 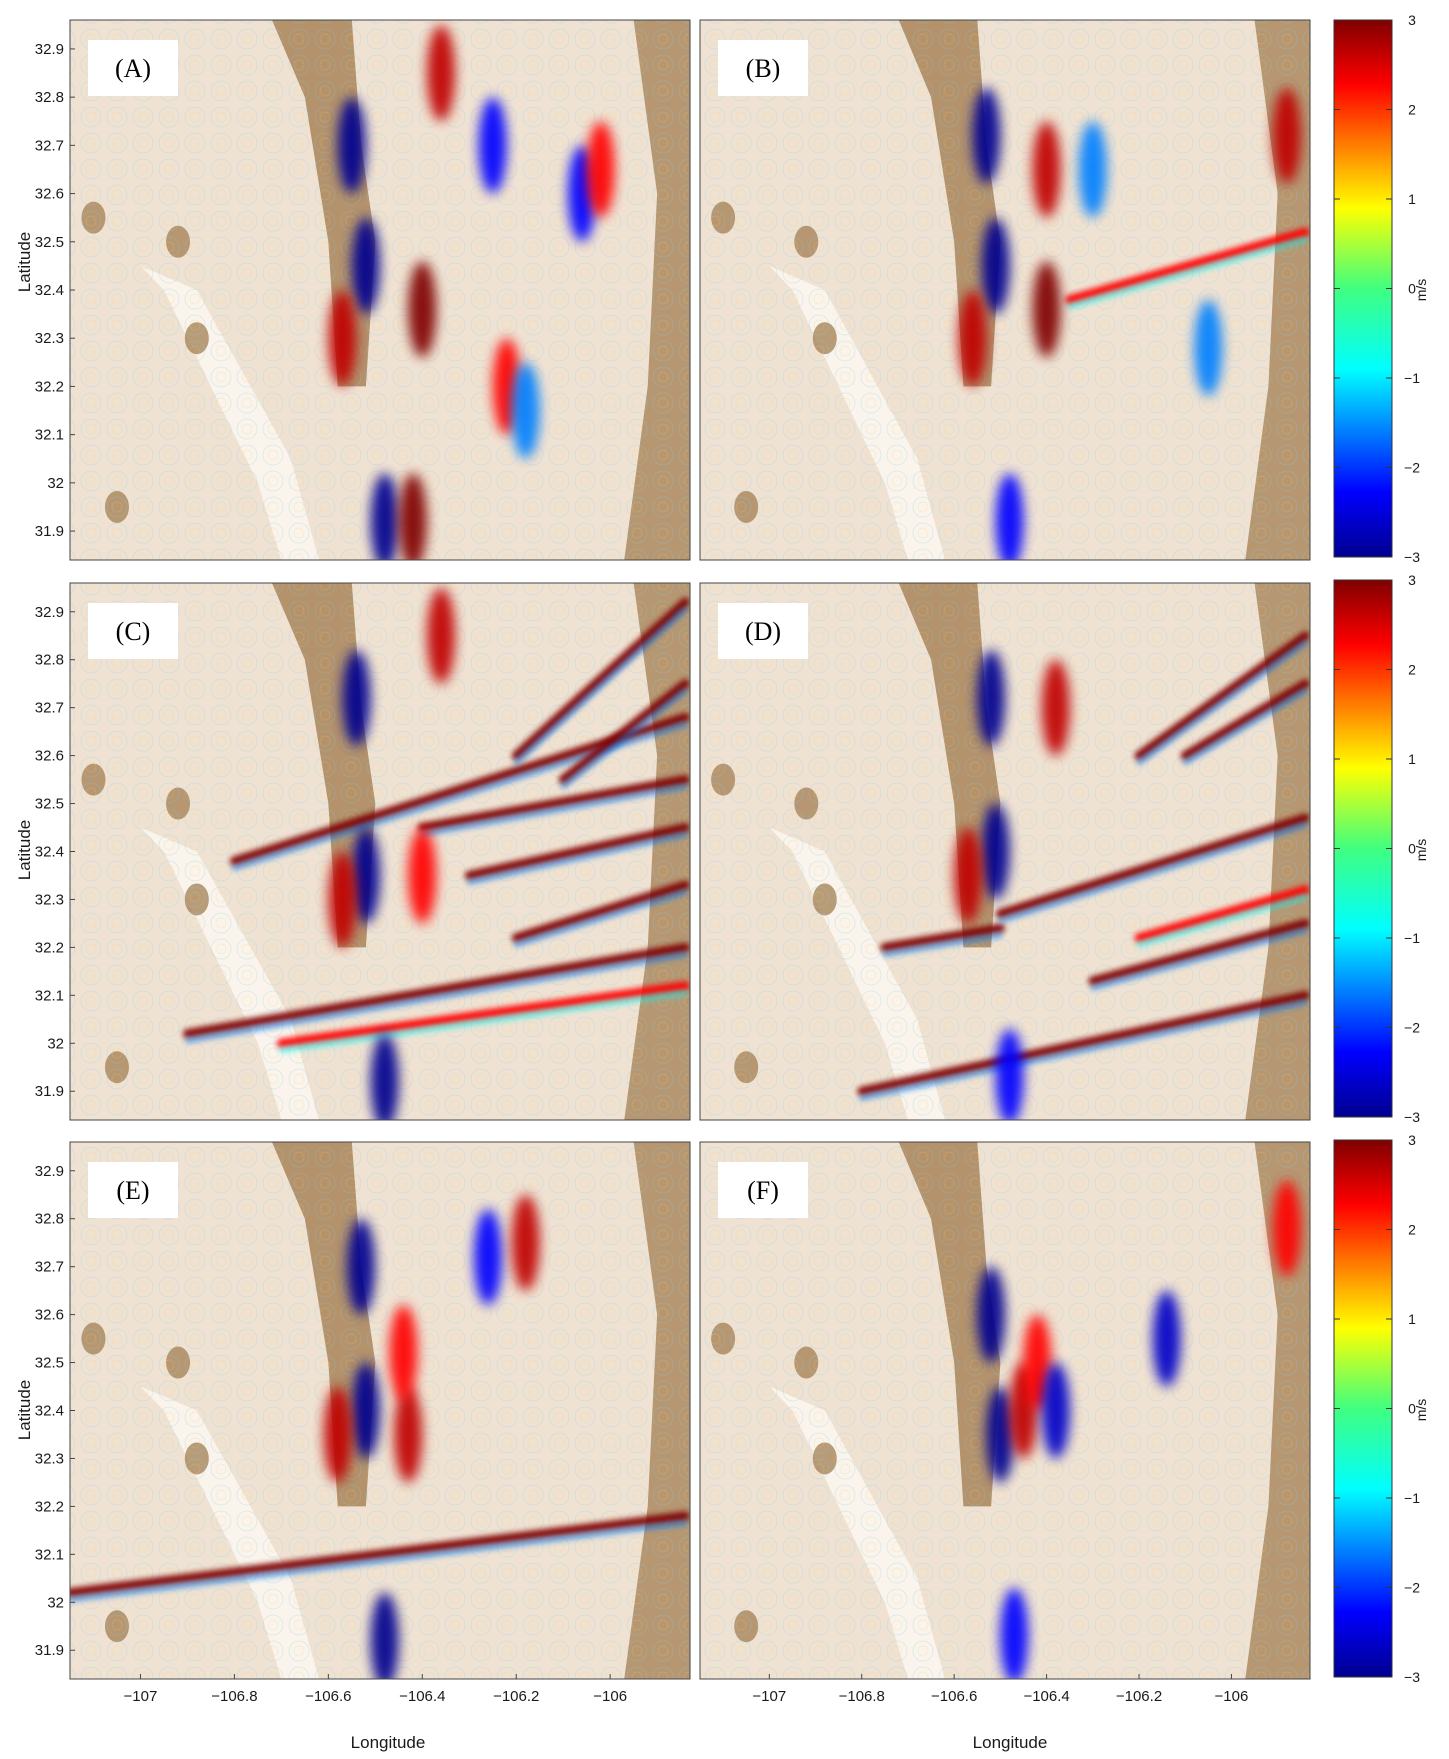 What do you see at coordinates (1421, 290) in the screenshot?
I see `colorbar-unit: m/s` at bounding box center [1421, 290].